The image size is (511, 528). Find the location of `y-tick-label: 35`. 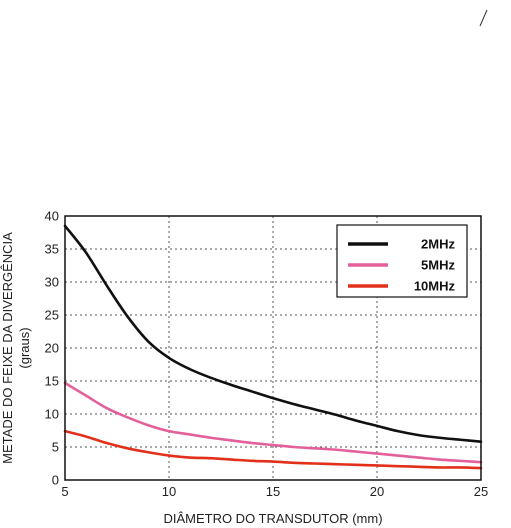

y-tick-label: 35 is located at coordinates (52, 249).